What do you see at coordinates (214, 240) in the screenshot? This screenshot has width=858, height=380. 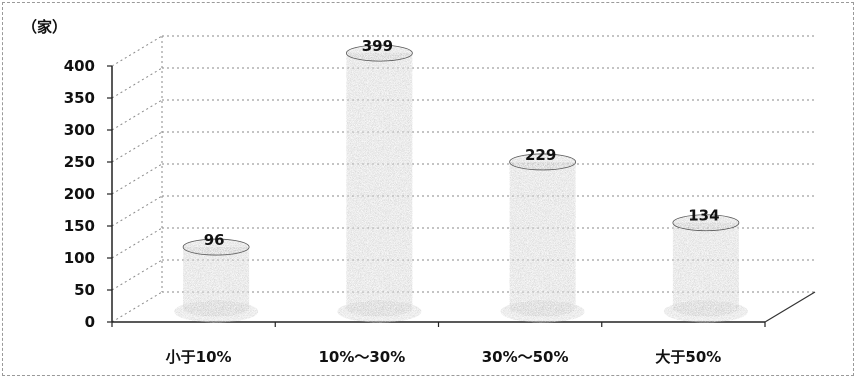 I see `data-label: 96` at bounding box center [214, 240].